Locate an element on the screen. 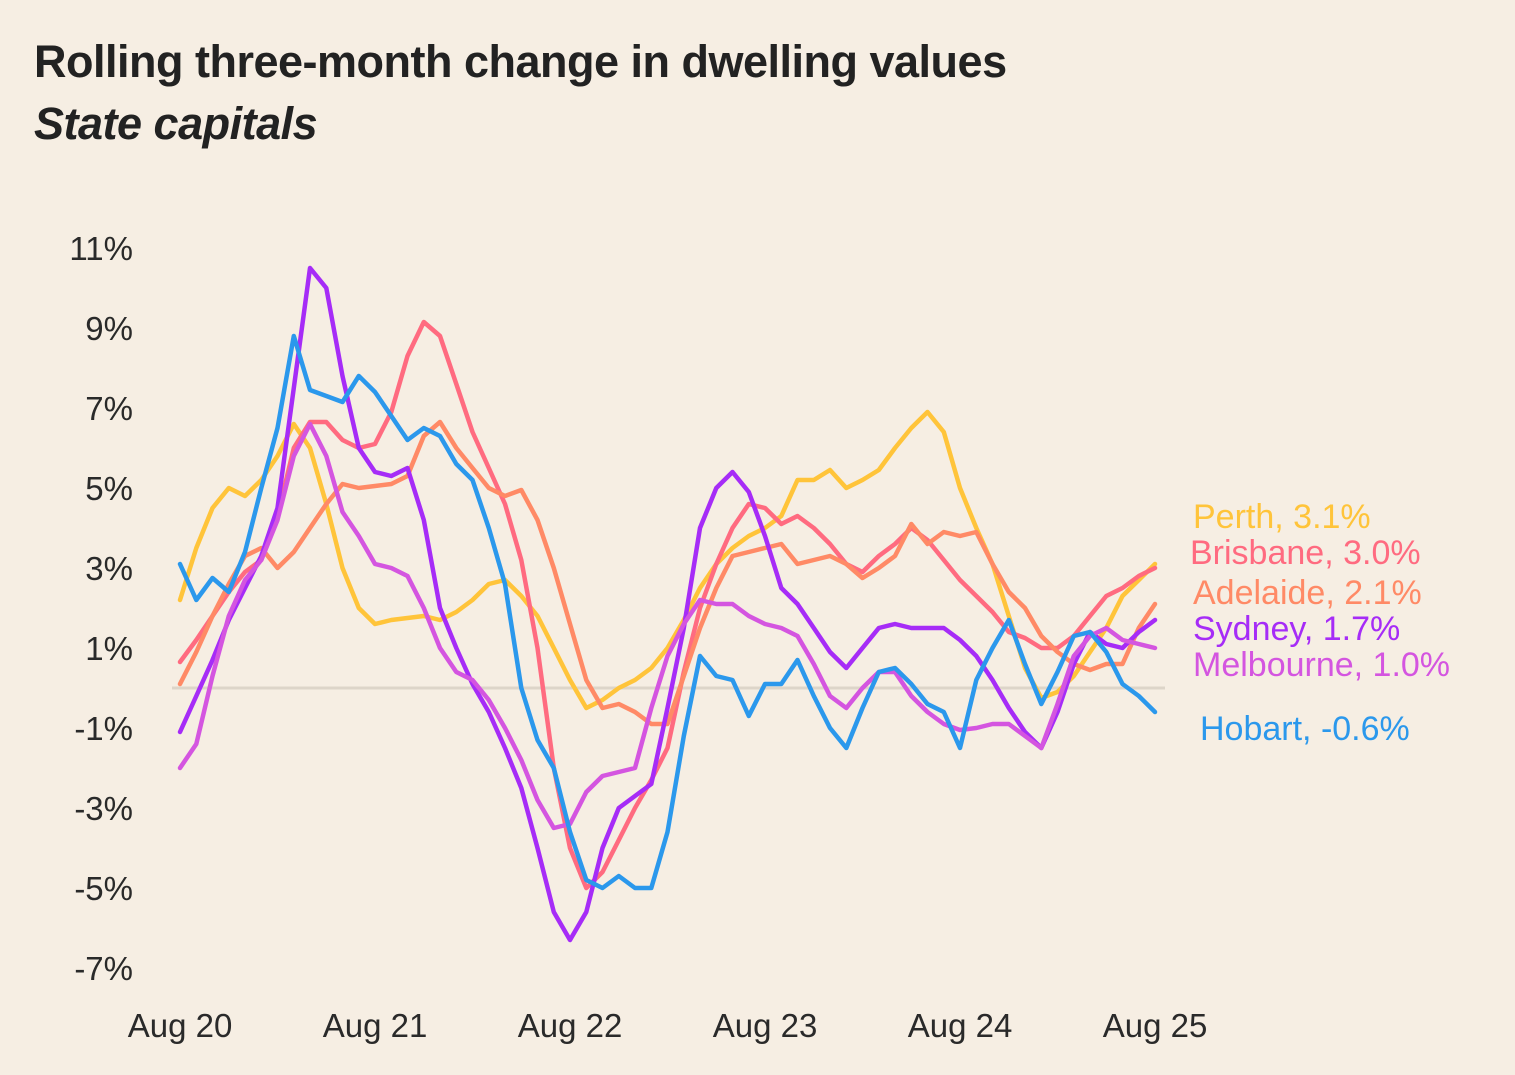 The height and width of the screenshot is (1075, 1515). series-label-hobart: Hobart, -0.6% is located at coordinates (1305, 729).